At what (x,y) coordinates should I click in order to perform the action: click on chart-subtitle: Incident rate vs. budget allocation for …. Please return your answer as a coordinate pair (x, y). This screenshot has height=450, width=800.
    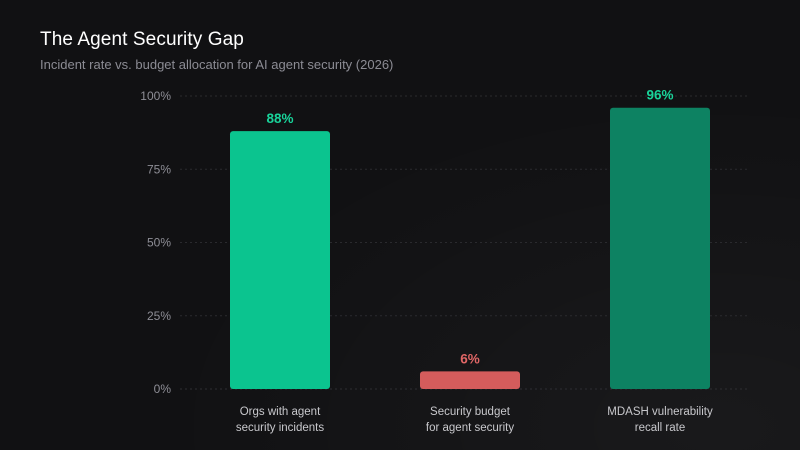
    Looking at the image, I should click on (217, 64).